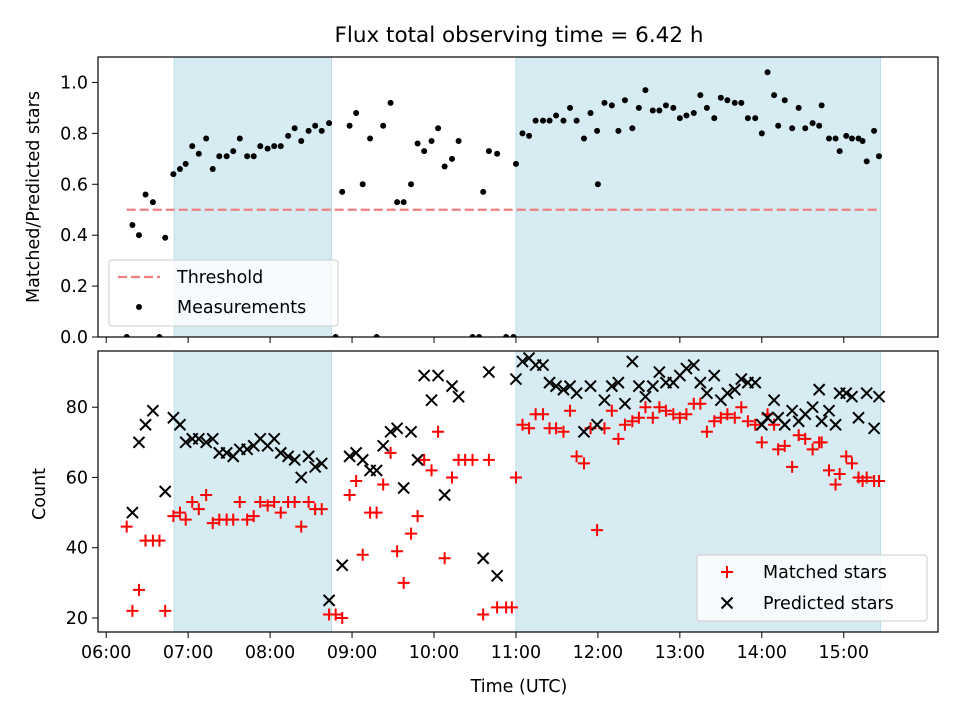 The height and width of the screenshot is (720, 960). What do you see at coordinates (219, 278) in the screenshot?
I see `legend-threshold-label: Threshold` at bounding box center [219, 278].